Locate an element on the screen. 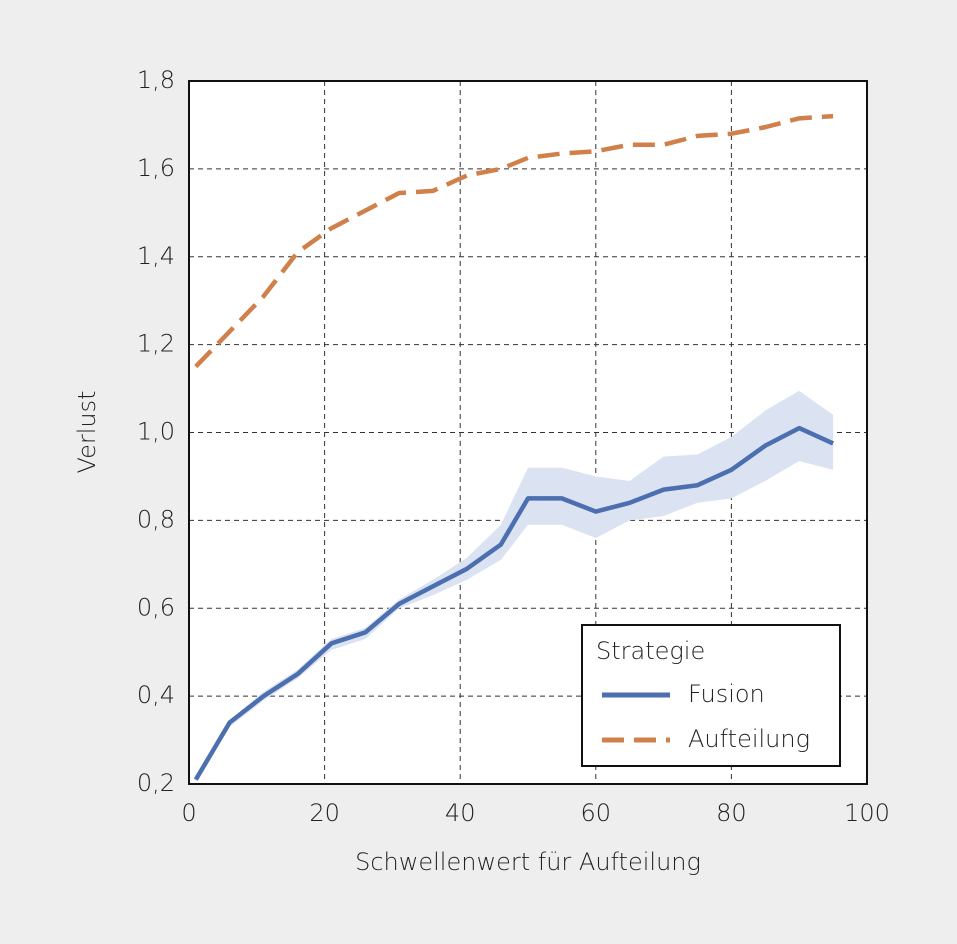 Image resolution: width=957 pixels, height=944 pixels. y-tick-label: 0,2 is located at coordinates (156, 783).